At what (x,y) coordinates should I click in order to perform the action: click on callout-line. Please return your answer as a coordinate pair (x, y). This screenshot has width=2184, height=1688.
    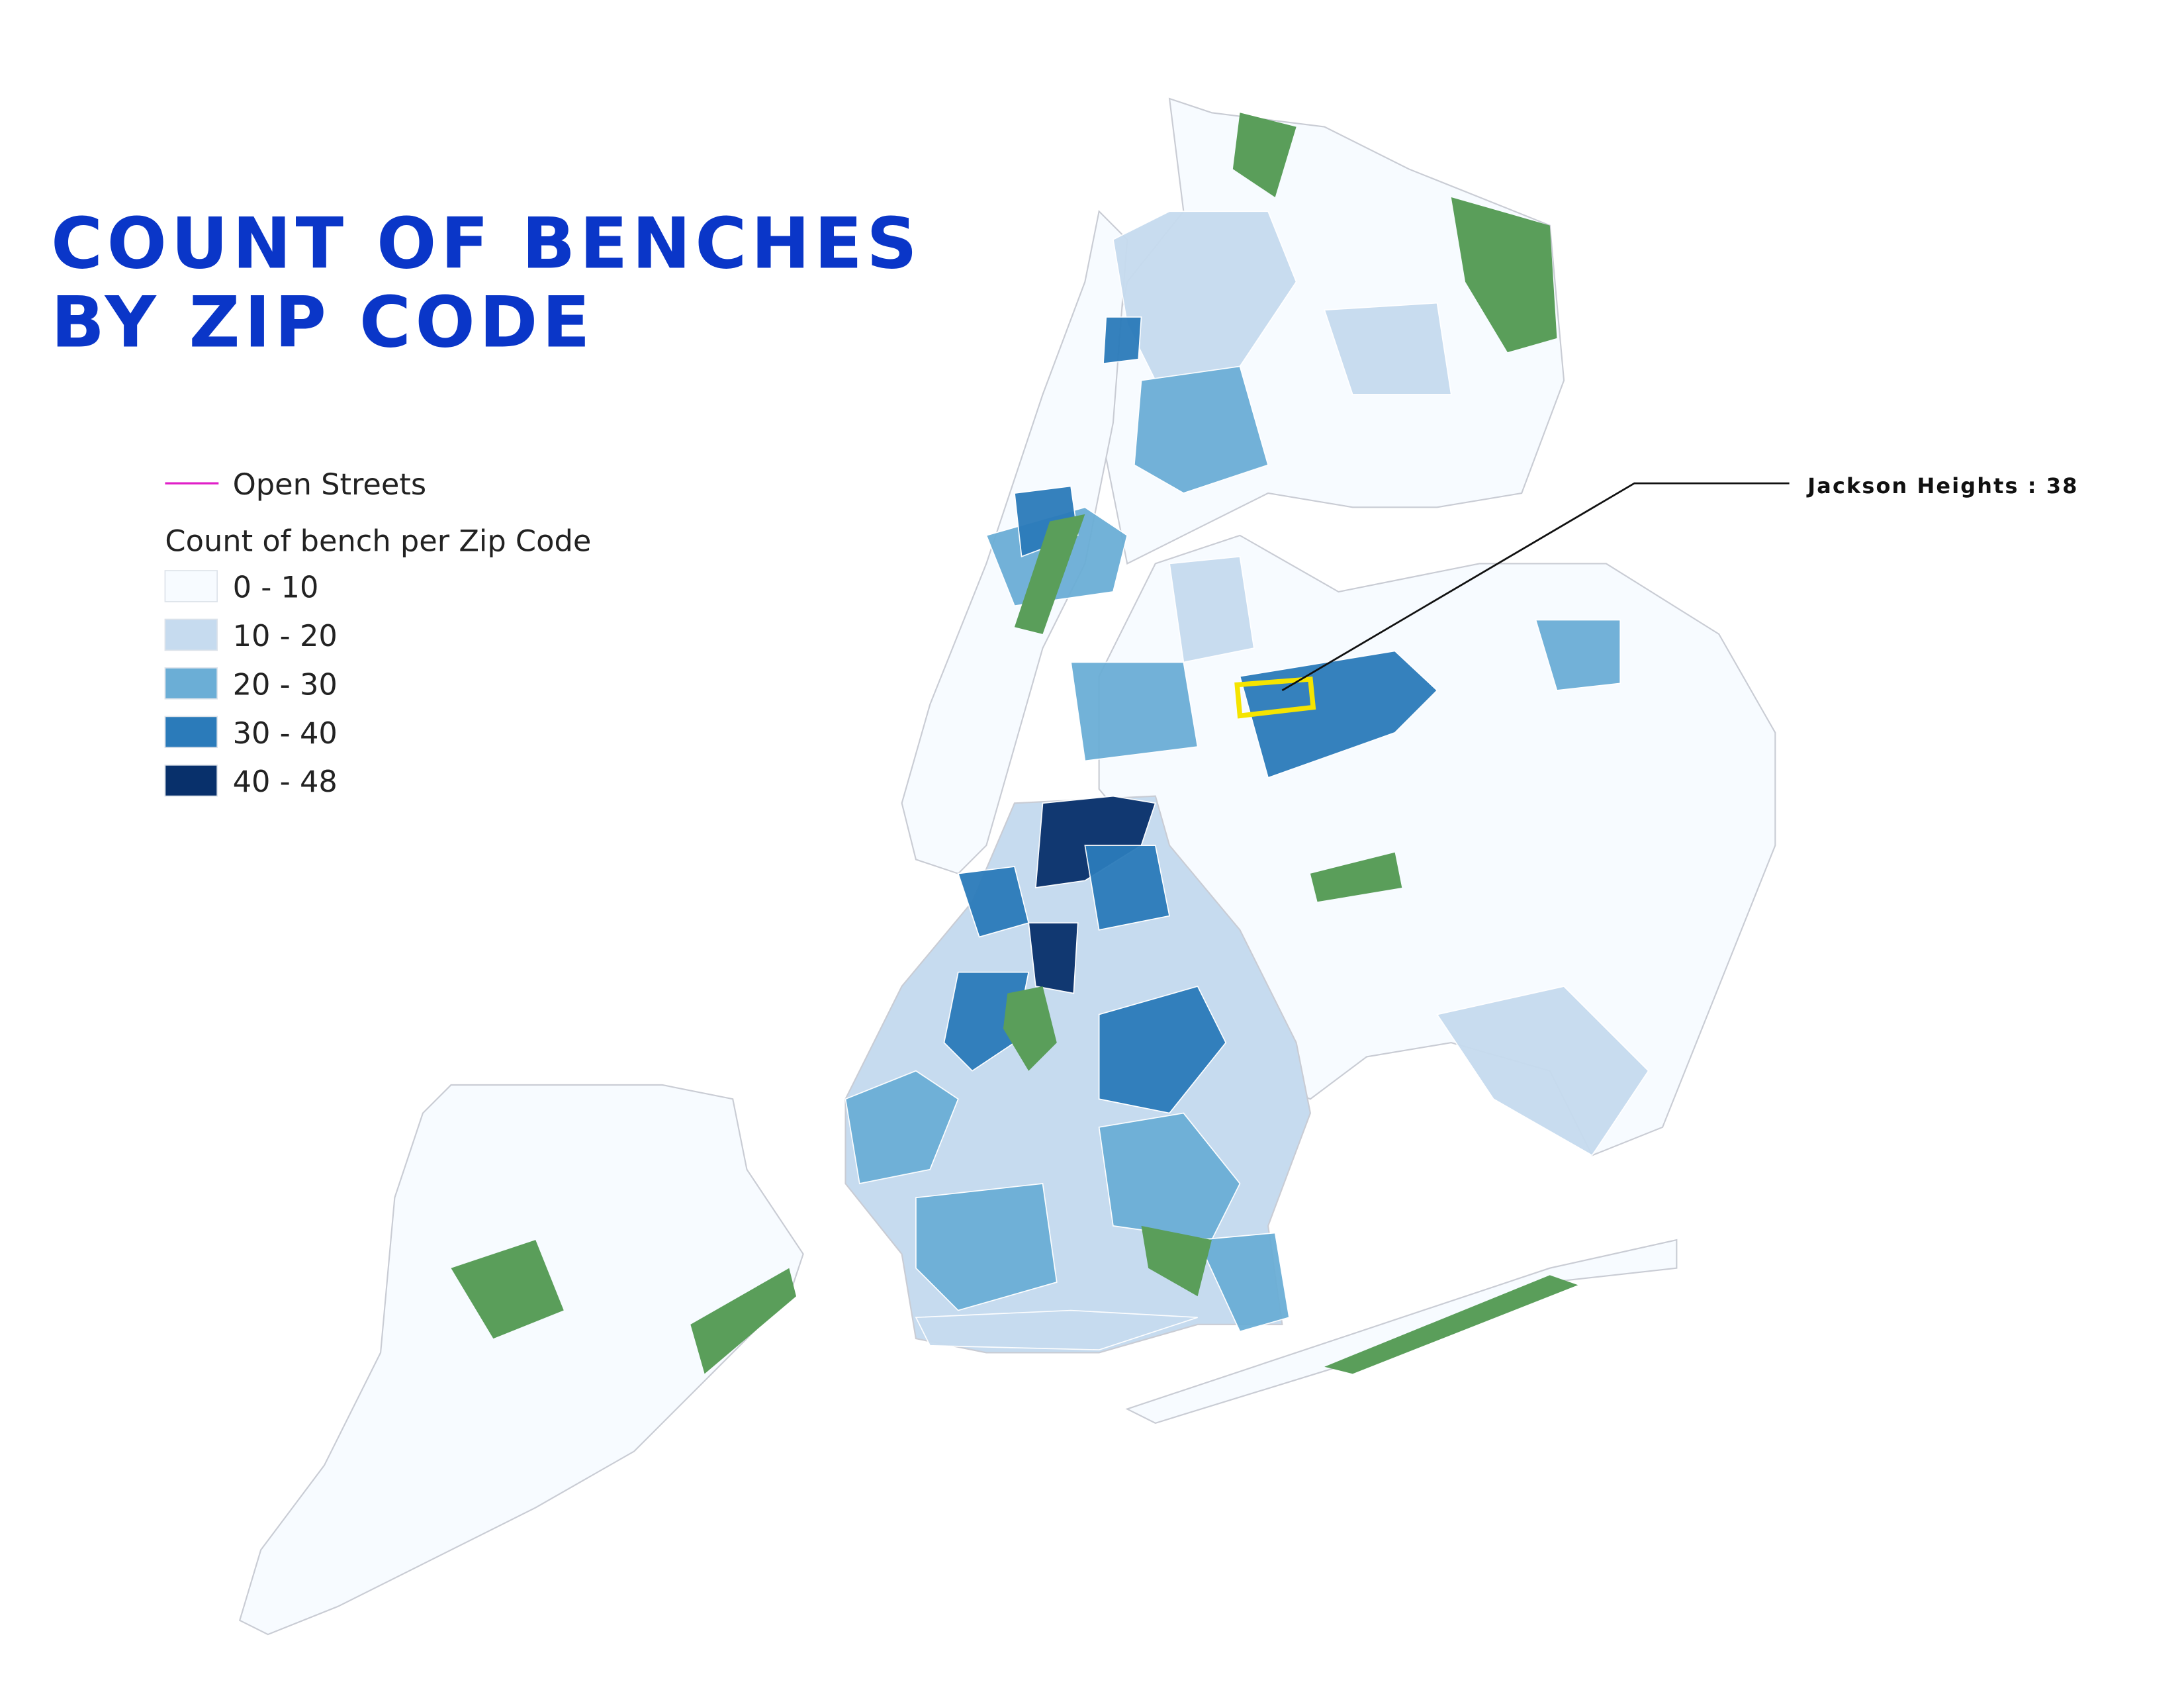
    Looking at the image, I should click on (1535, 587).